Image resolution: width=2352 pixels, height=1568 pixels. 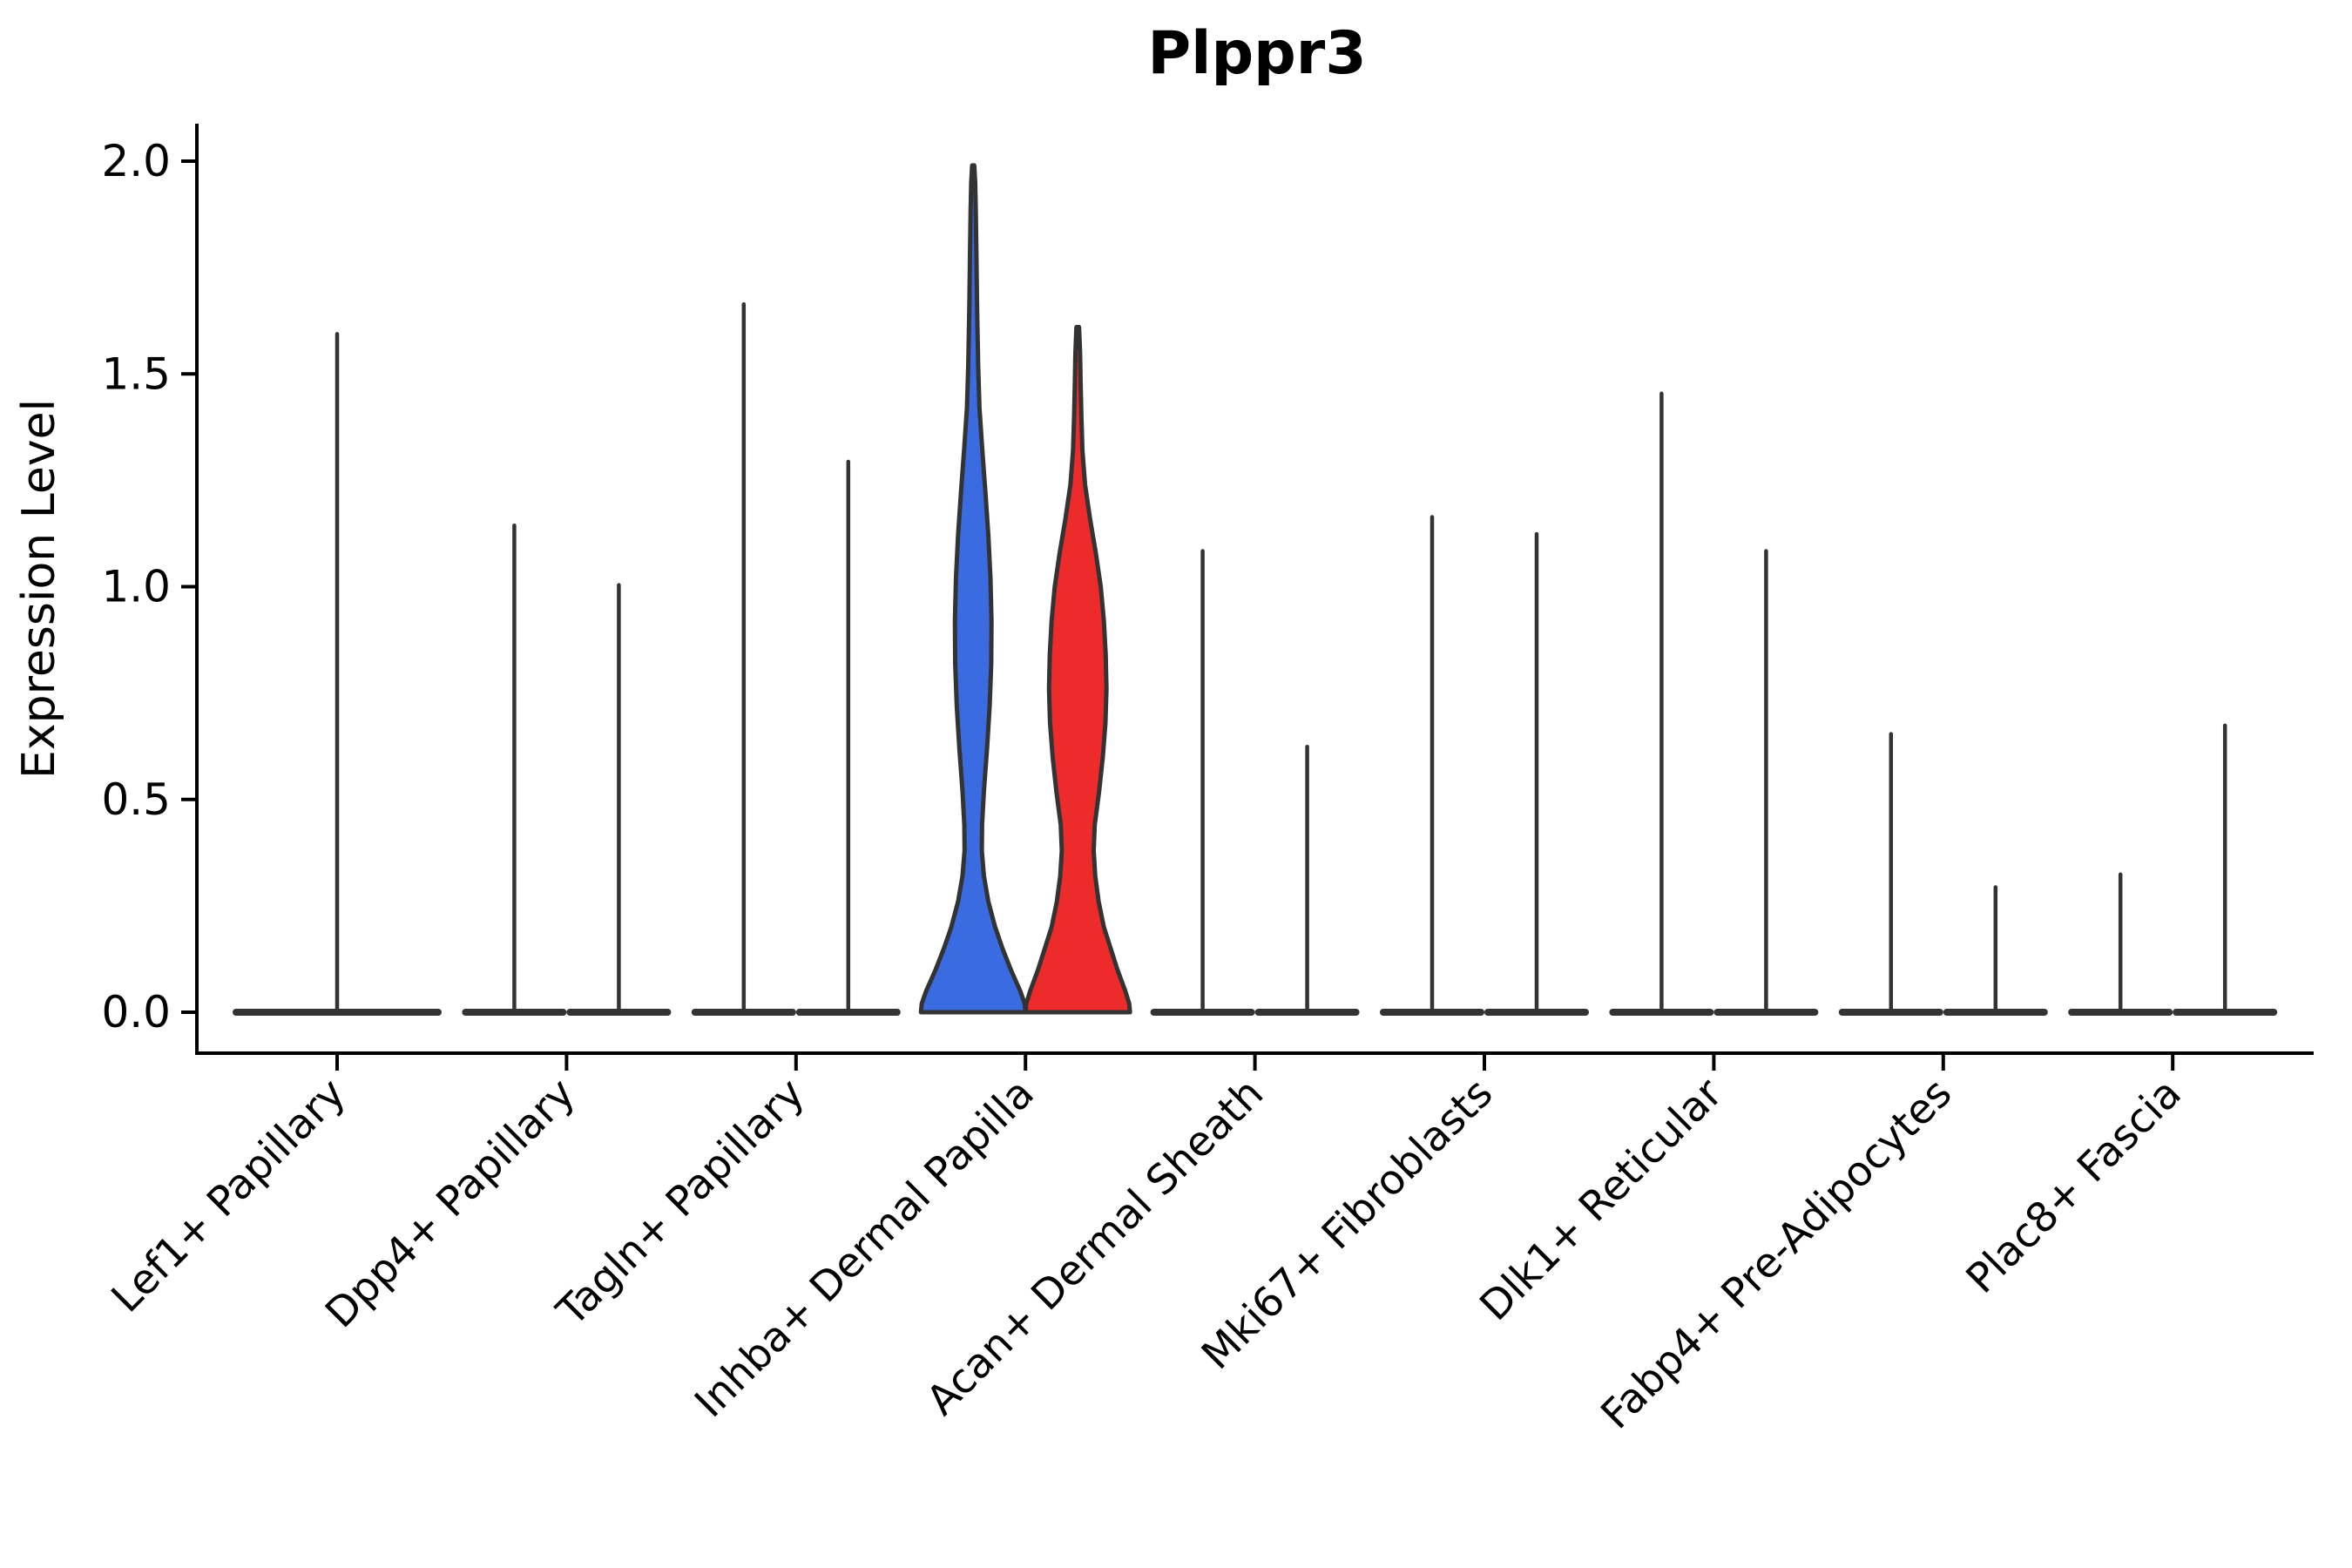 I want to click on x-tick-label: Dpp4+ Papillary, so click(x=450, y=1204).